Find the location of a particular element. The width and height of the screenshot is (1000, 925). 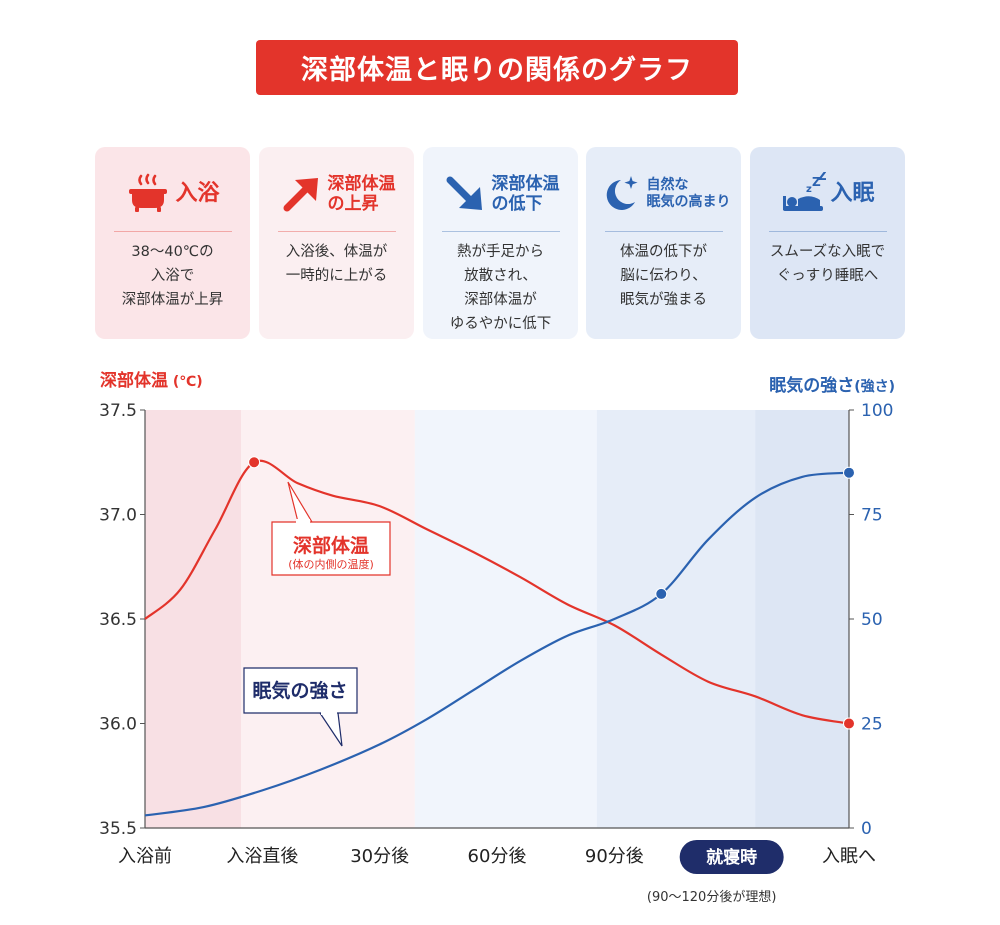

right-tick-label: 50 is located at coordinates (872, 620).